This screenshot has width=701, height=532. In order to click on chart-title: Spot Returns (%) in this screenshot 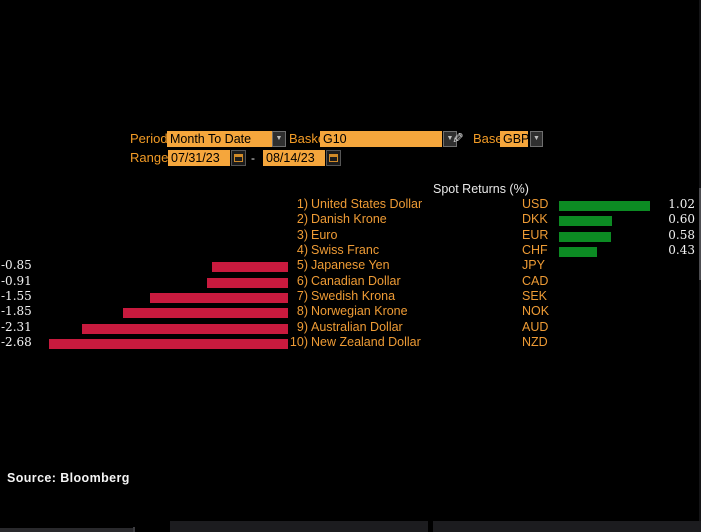, I will do `click(481, 189)`.